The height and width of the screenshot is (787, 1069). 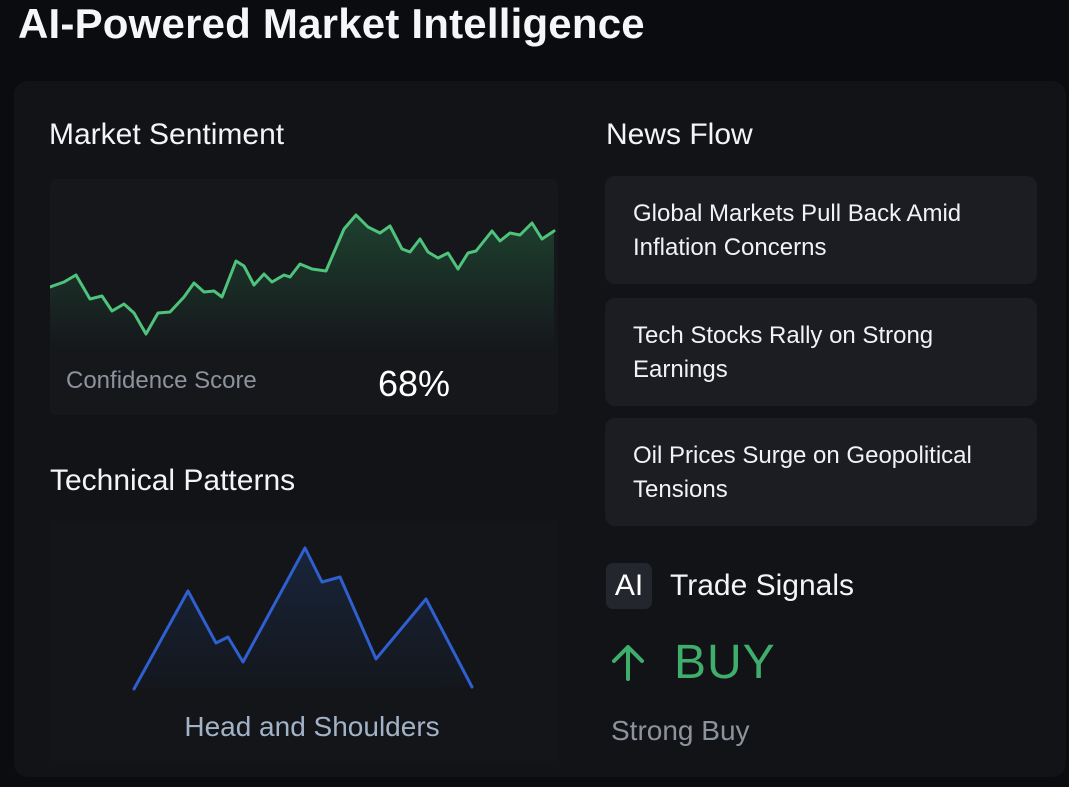 I want to click on head-and-shoulders-chart, so click(x=303, y=618).